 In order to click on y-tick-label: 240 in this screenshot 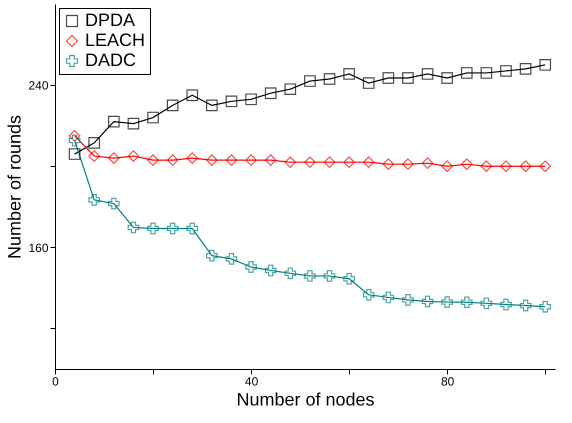, I will do `click(38, 85)`.